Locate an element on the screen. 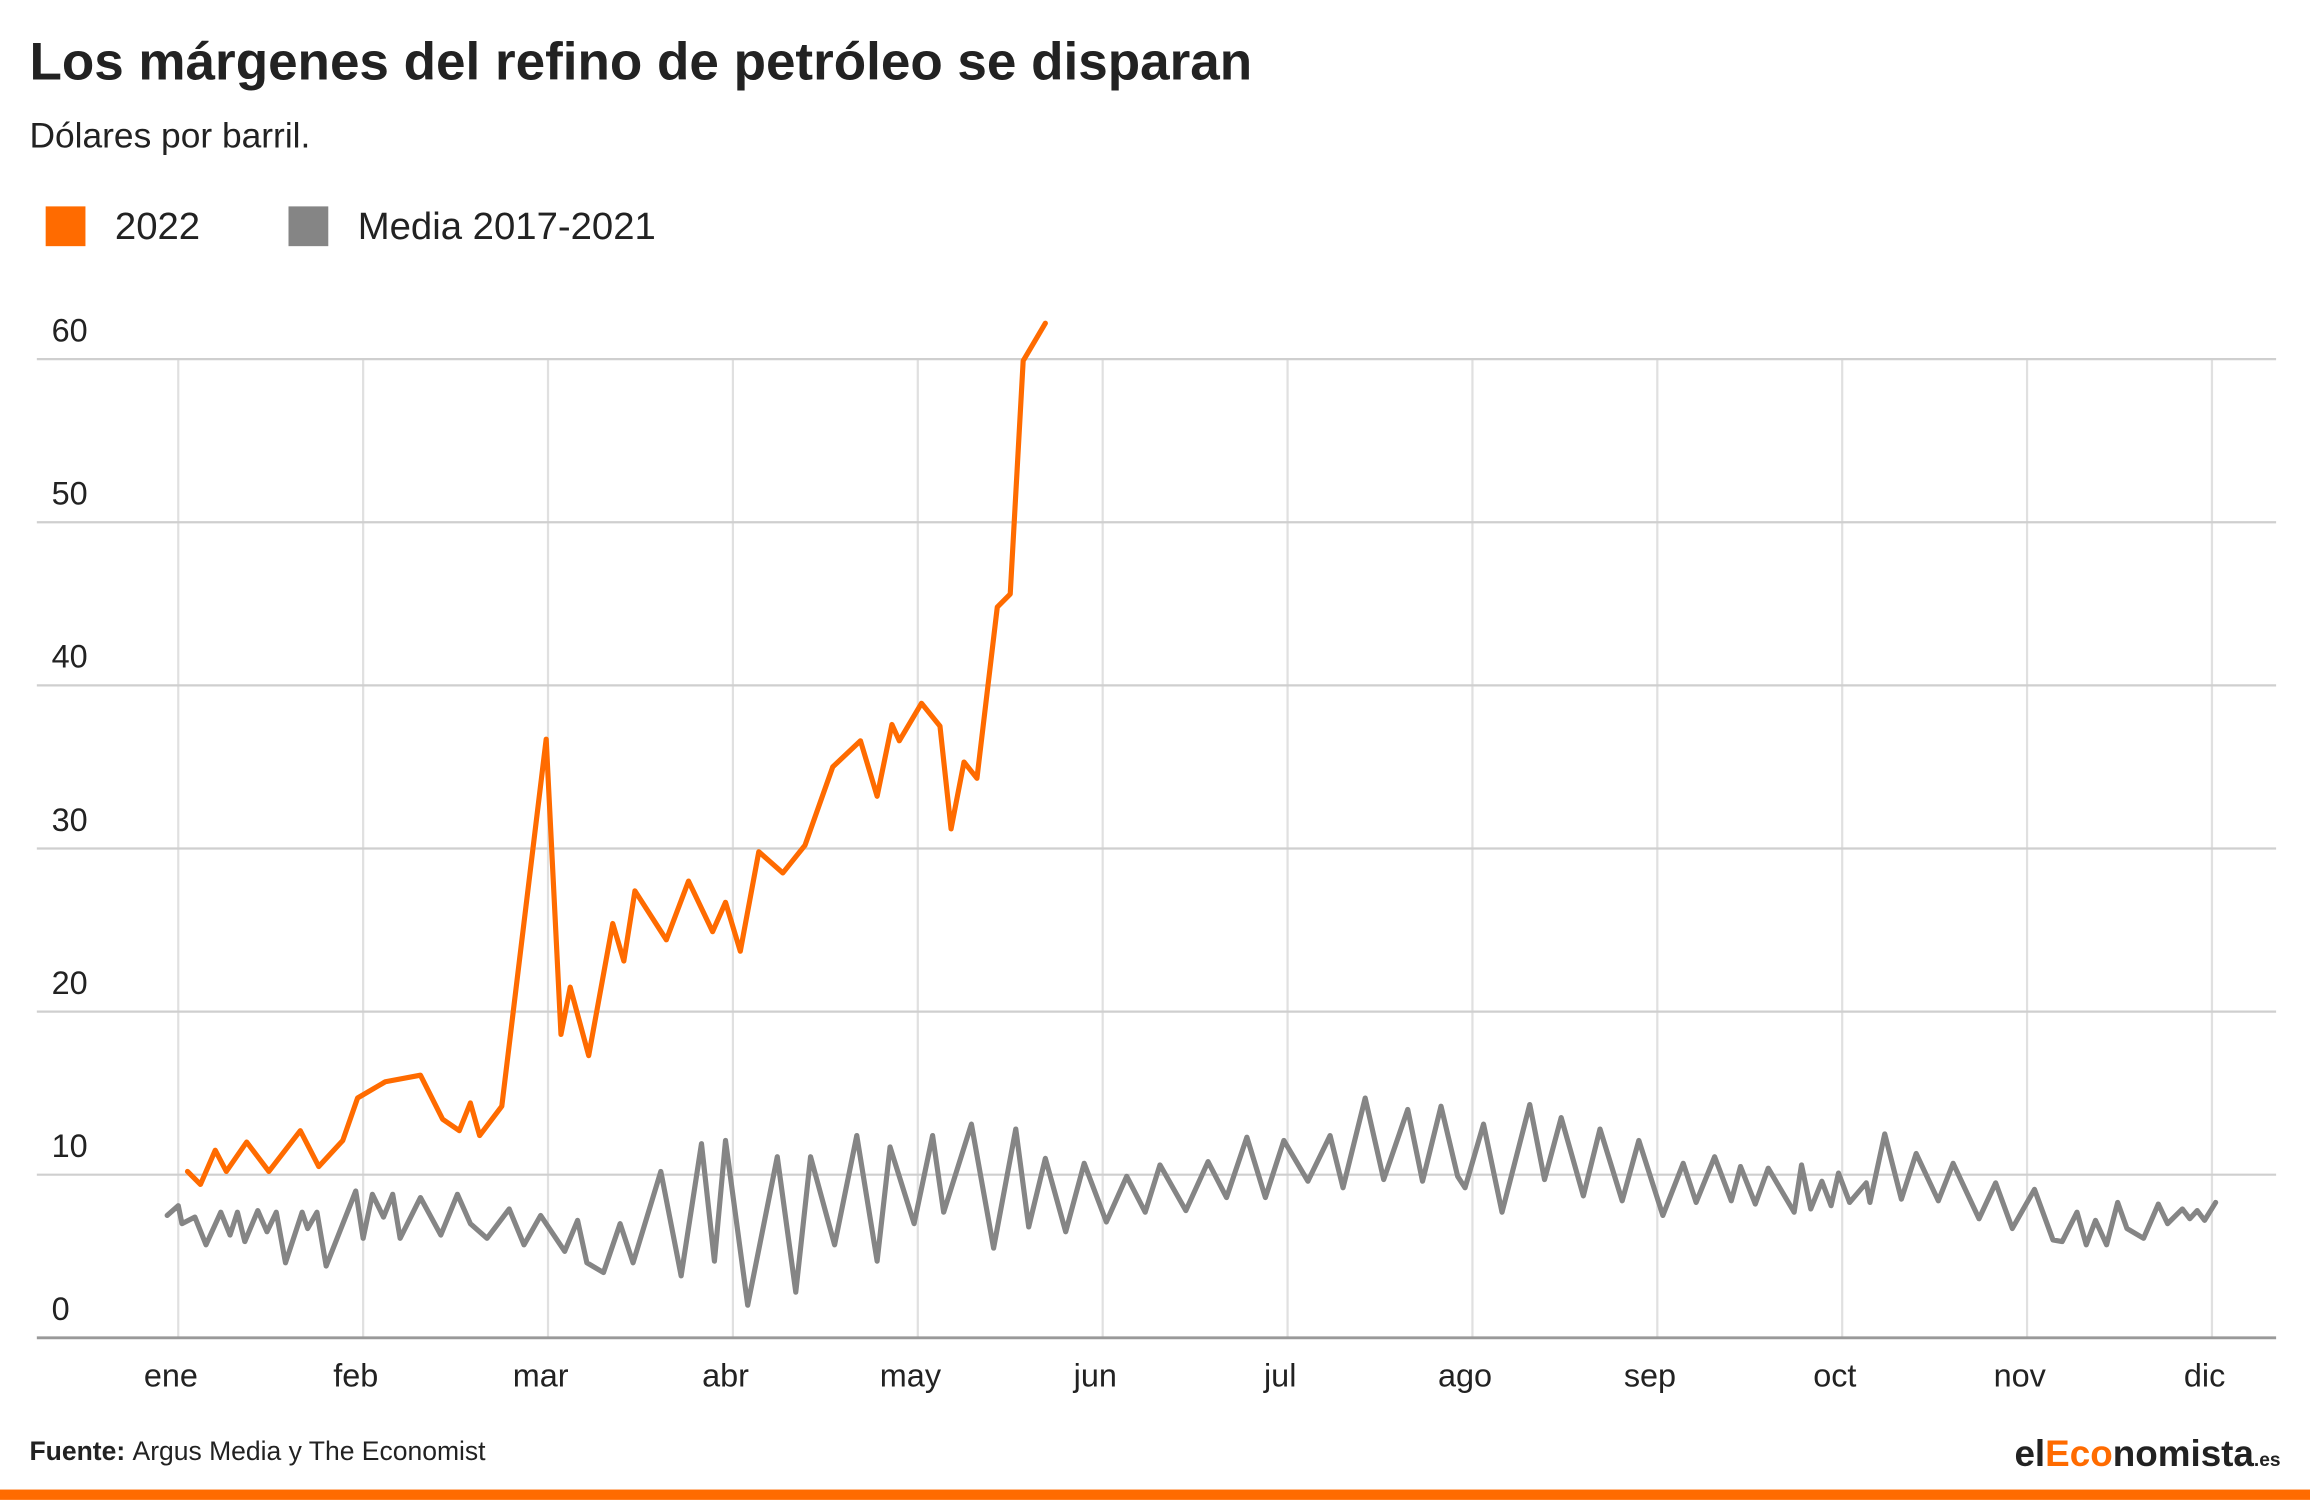  source: Fuente: Argus Media y The Economist is located at coordinates (257, 1451).